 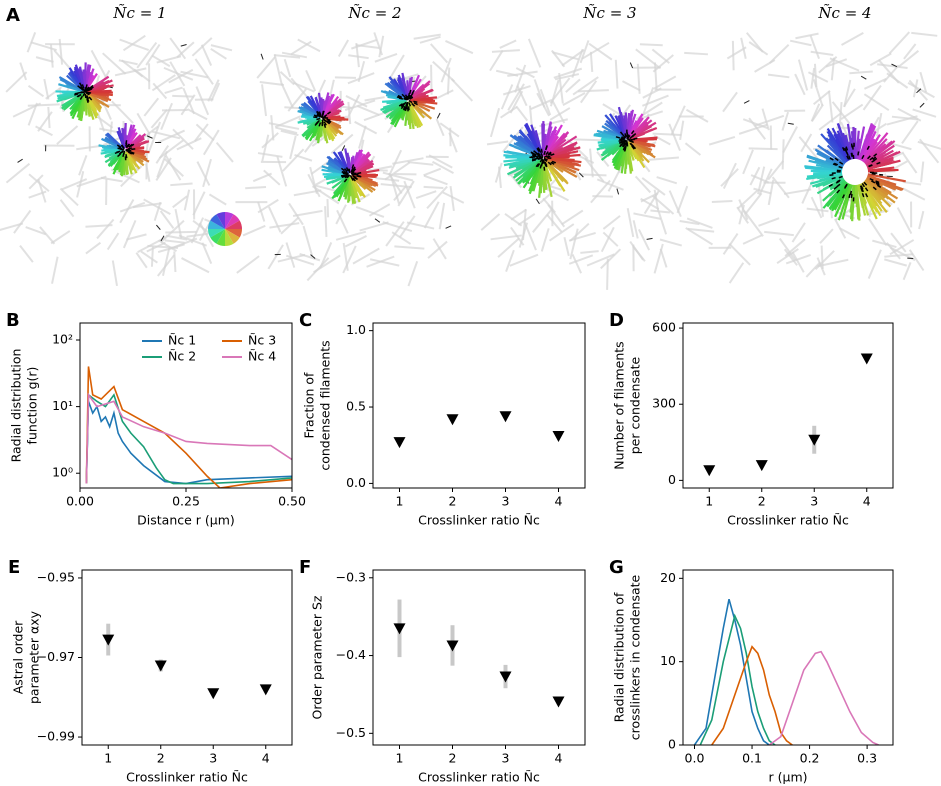 What do you see at coordinates (356, 482) in the screenshot?
I see `y-tick-label: 0.0` at bounding box center [356, 482].